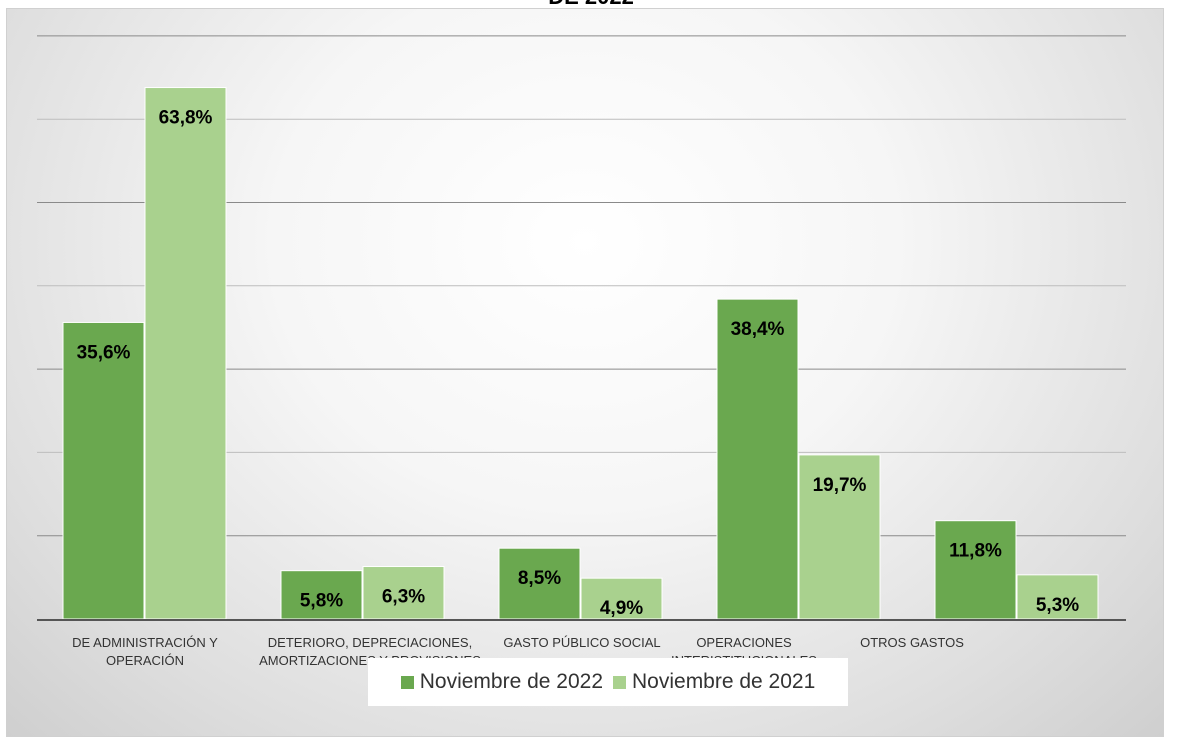 The height and width of the screenshot is (742, 1182). I want to click on legend-item-2021: Noviembre de 2021, so click(714, 682).